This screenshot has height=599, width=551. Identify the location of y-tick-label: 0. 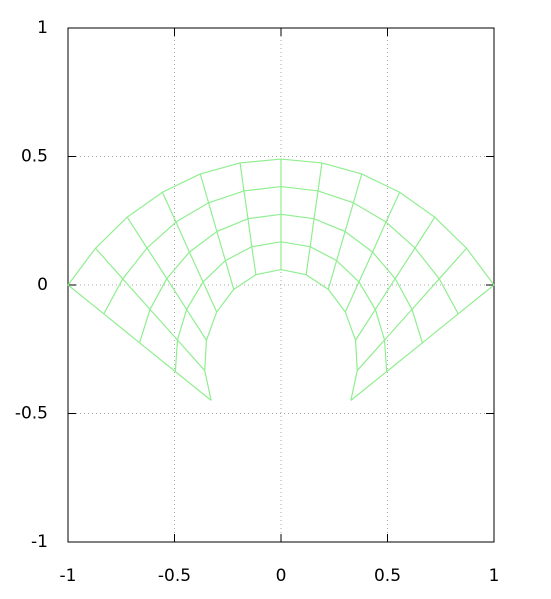
(42, 285).